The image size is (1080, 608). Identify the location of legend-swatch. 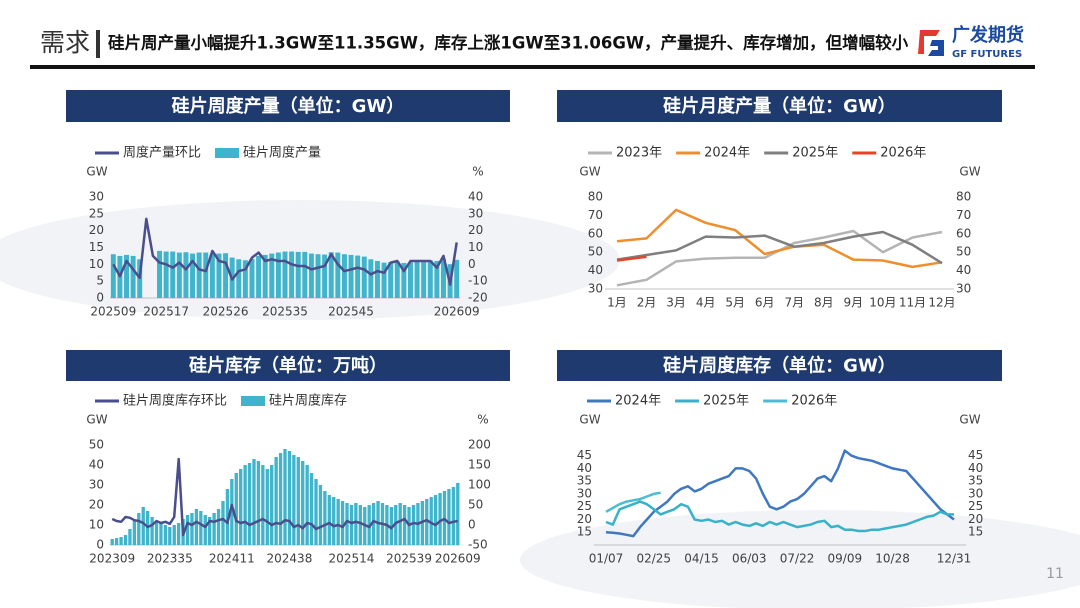
(253, 401).